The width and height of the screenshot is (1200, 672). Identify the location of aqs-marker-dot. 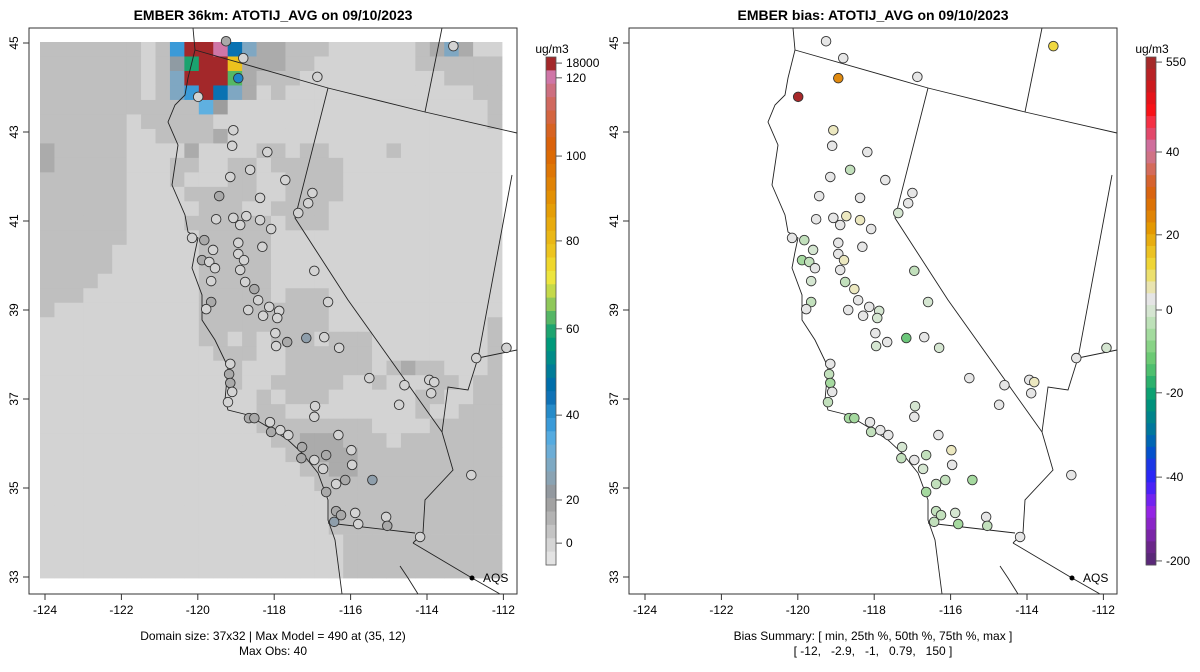
(1072, 578).